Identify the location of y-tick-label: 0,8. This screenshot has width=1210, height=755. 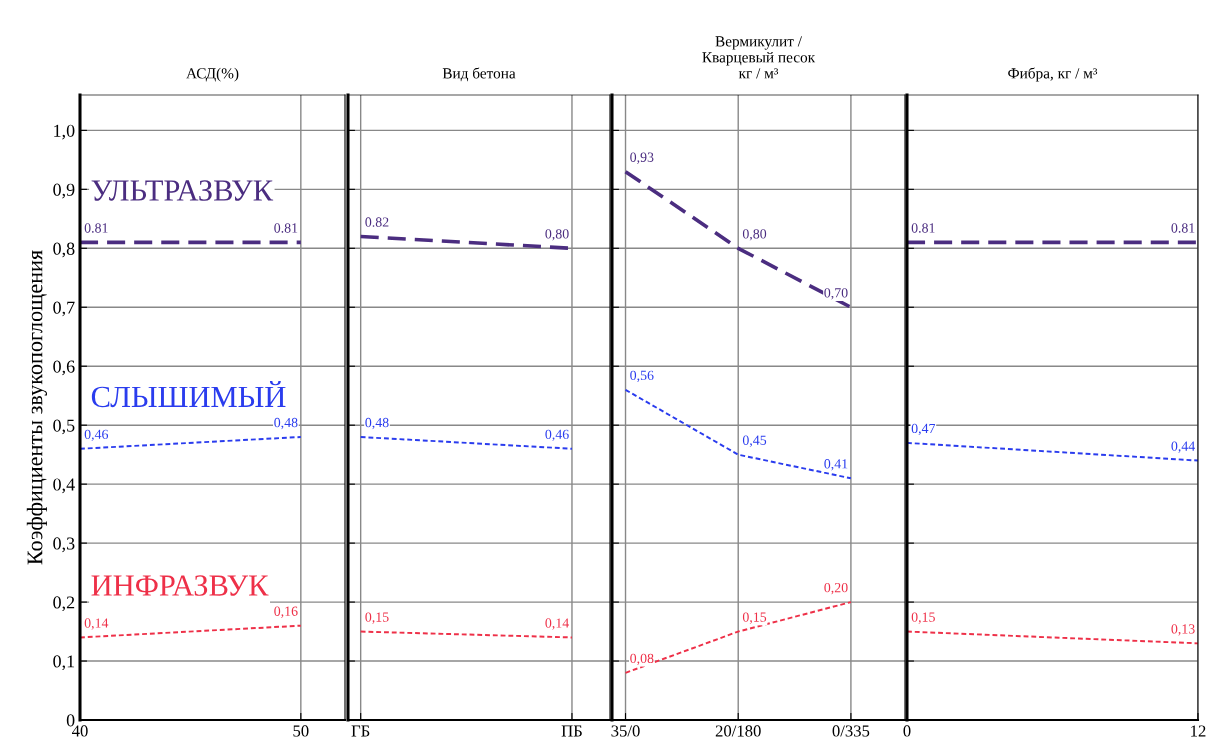
(64, 250).